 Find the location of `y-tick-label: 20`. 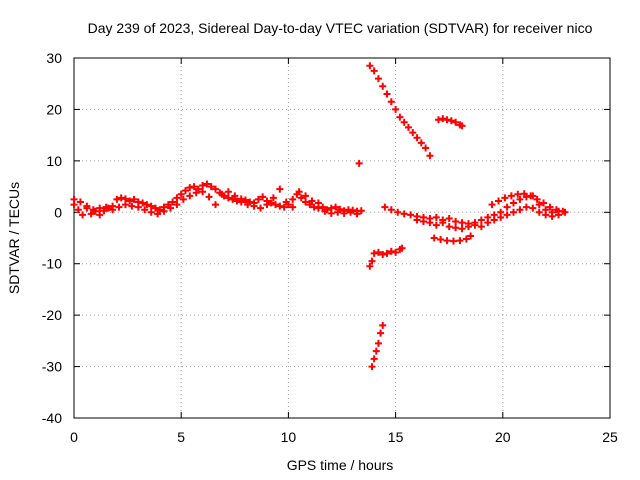

y-tick-label: 20 is located at coordinates (54, 109).